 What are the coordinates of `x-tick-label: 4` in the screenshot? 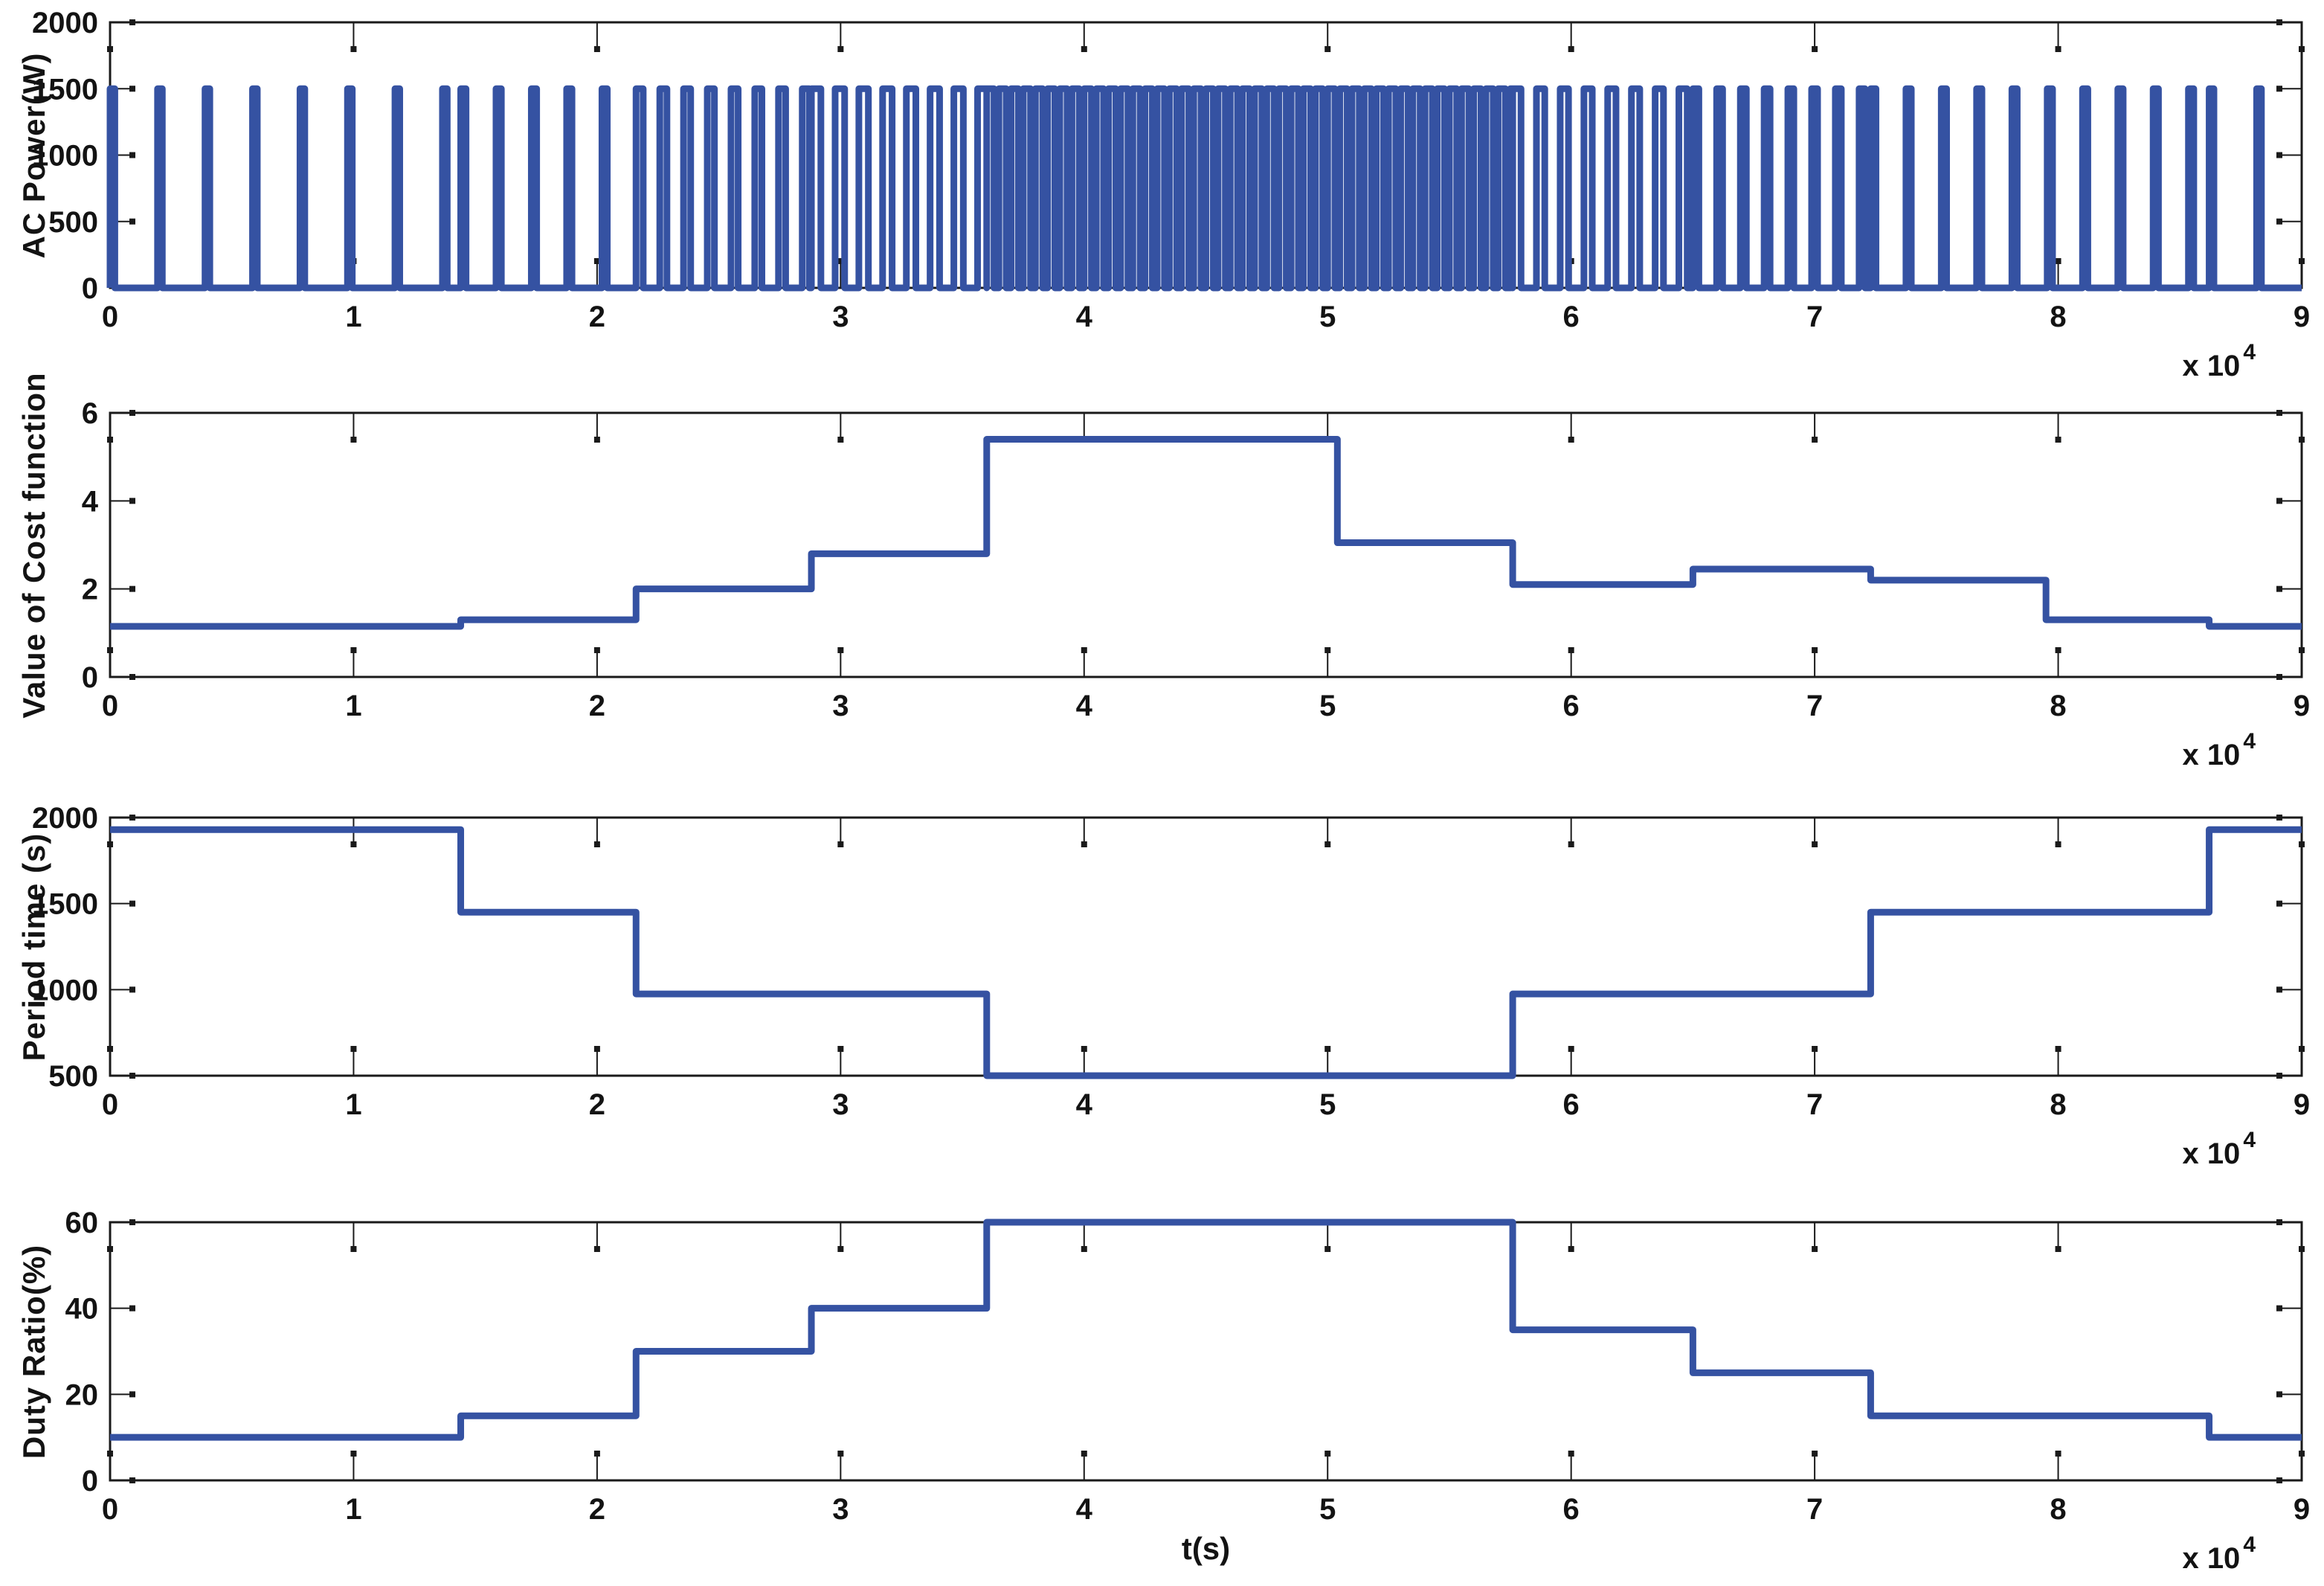 It's located at (1084, 1104).